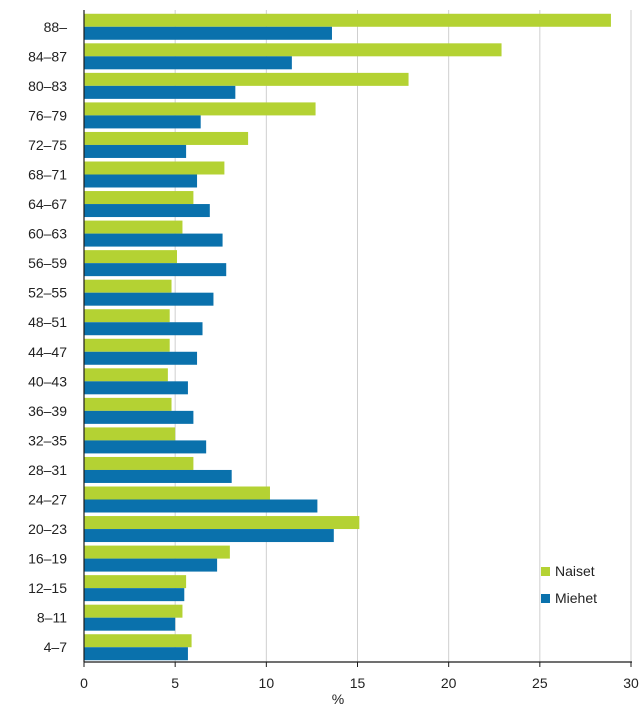 This screenshot has width=643, height=711. What do you see at coordinates (47, 588) in the screenshot?
I see `category-label: 12–15` at bounding box center [47, 588].